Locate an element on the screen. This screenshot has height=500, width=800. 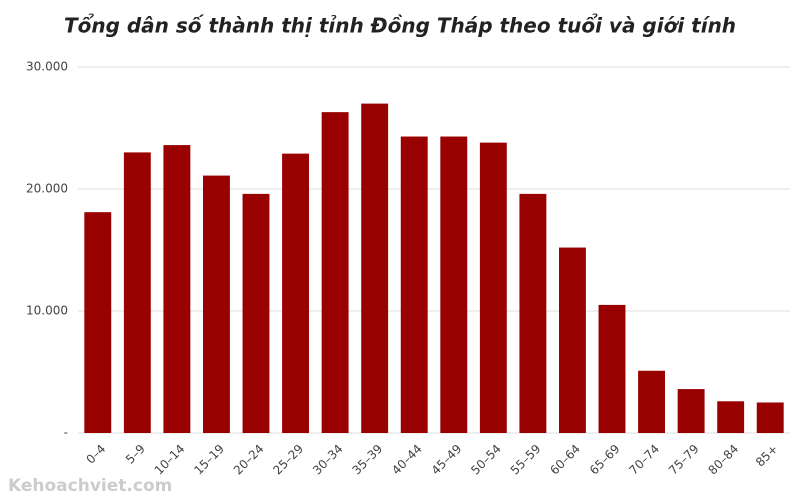
x-tick-label: 60–64 is located at coordinates (565, 460).